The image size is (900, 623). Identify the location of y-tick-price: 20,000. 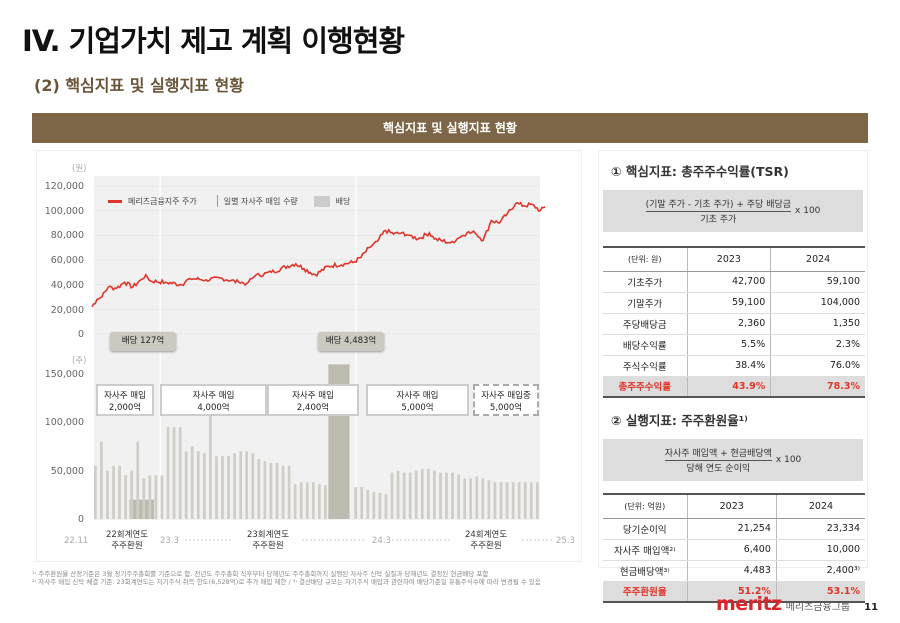
(67, 310).